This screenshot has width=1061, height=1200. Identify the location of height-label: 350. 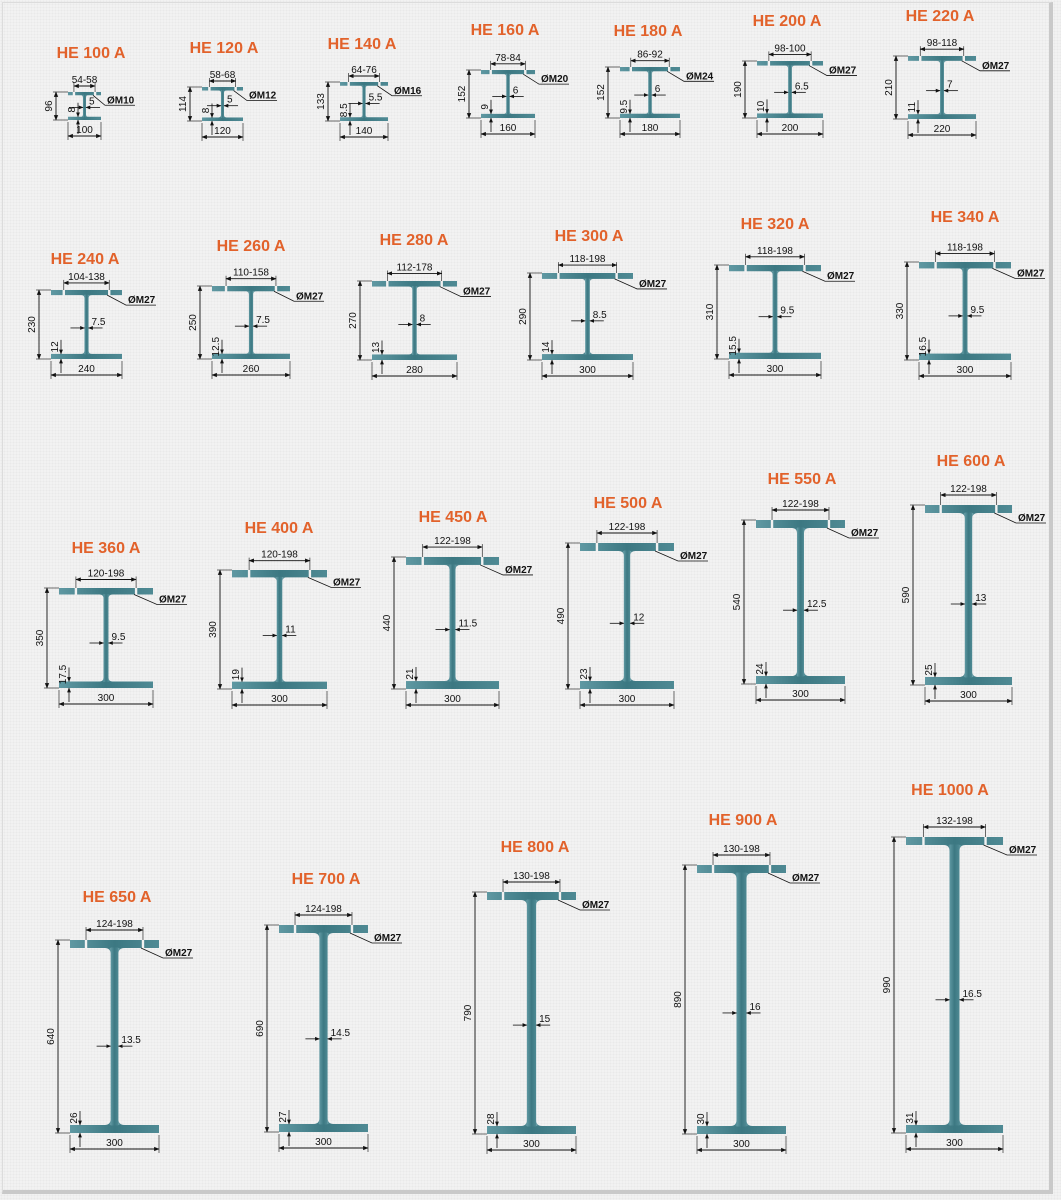
(40, 637).